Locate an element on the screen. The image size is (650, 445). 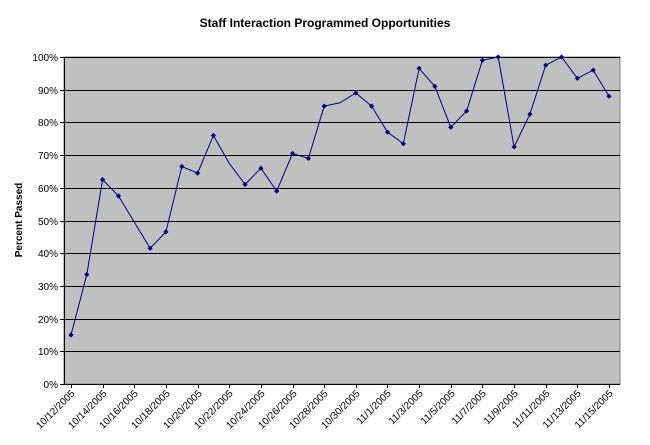
y-tick-label: 10% is located at coordinates (48, 352).